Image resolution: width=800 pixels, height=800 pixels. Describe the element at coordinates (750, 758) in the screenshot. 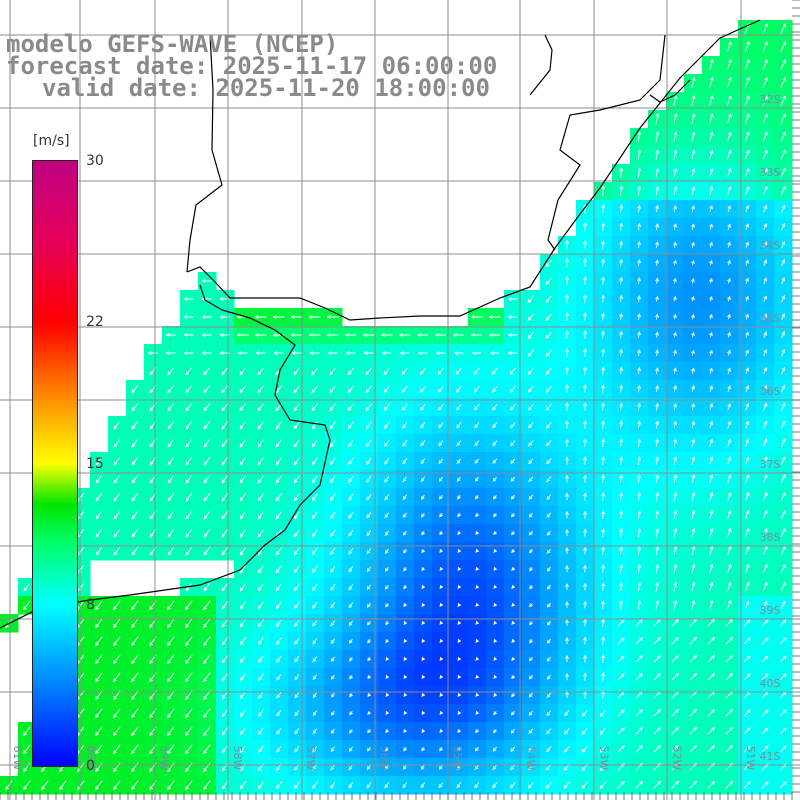

I see `longitude-label: 51W` at that location.